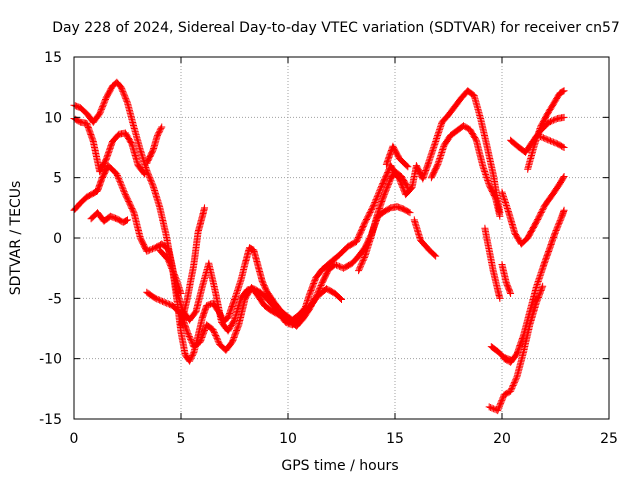 This screenshot has width=640, height=480. I want to click on series-track-r, so click(501, 353).